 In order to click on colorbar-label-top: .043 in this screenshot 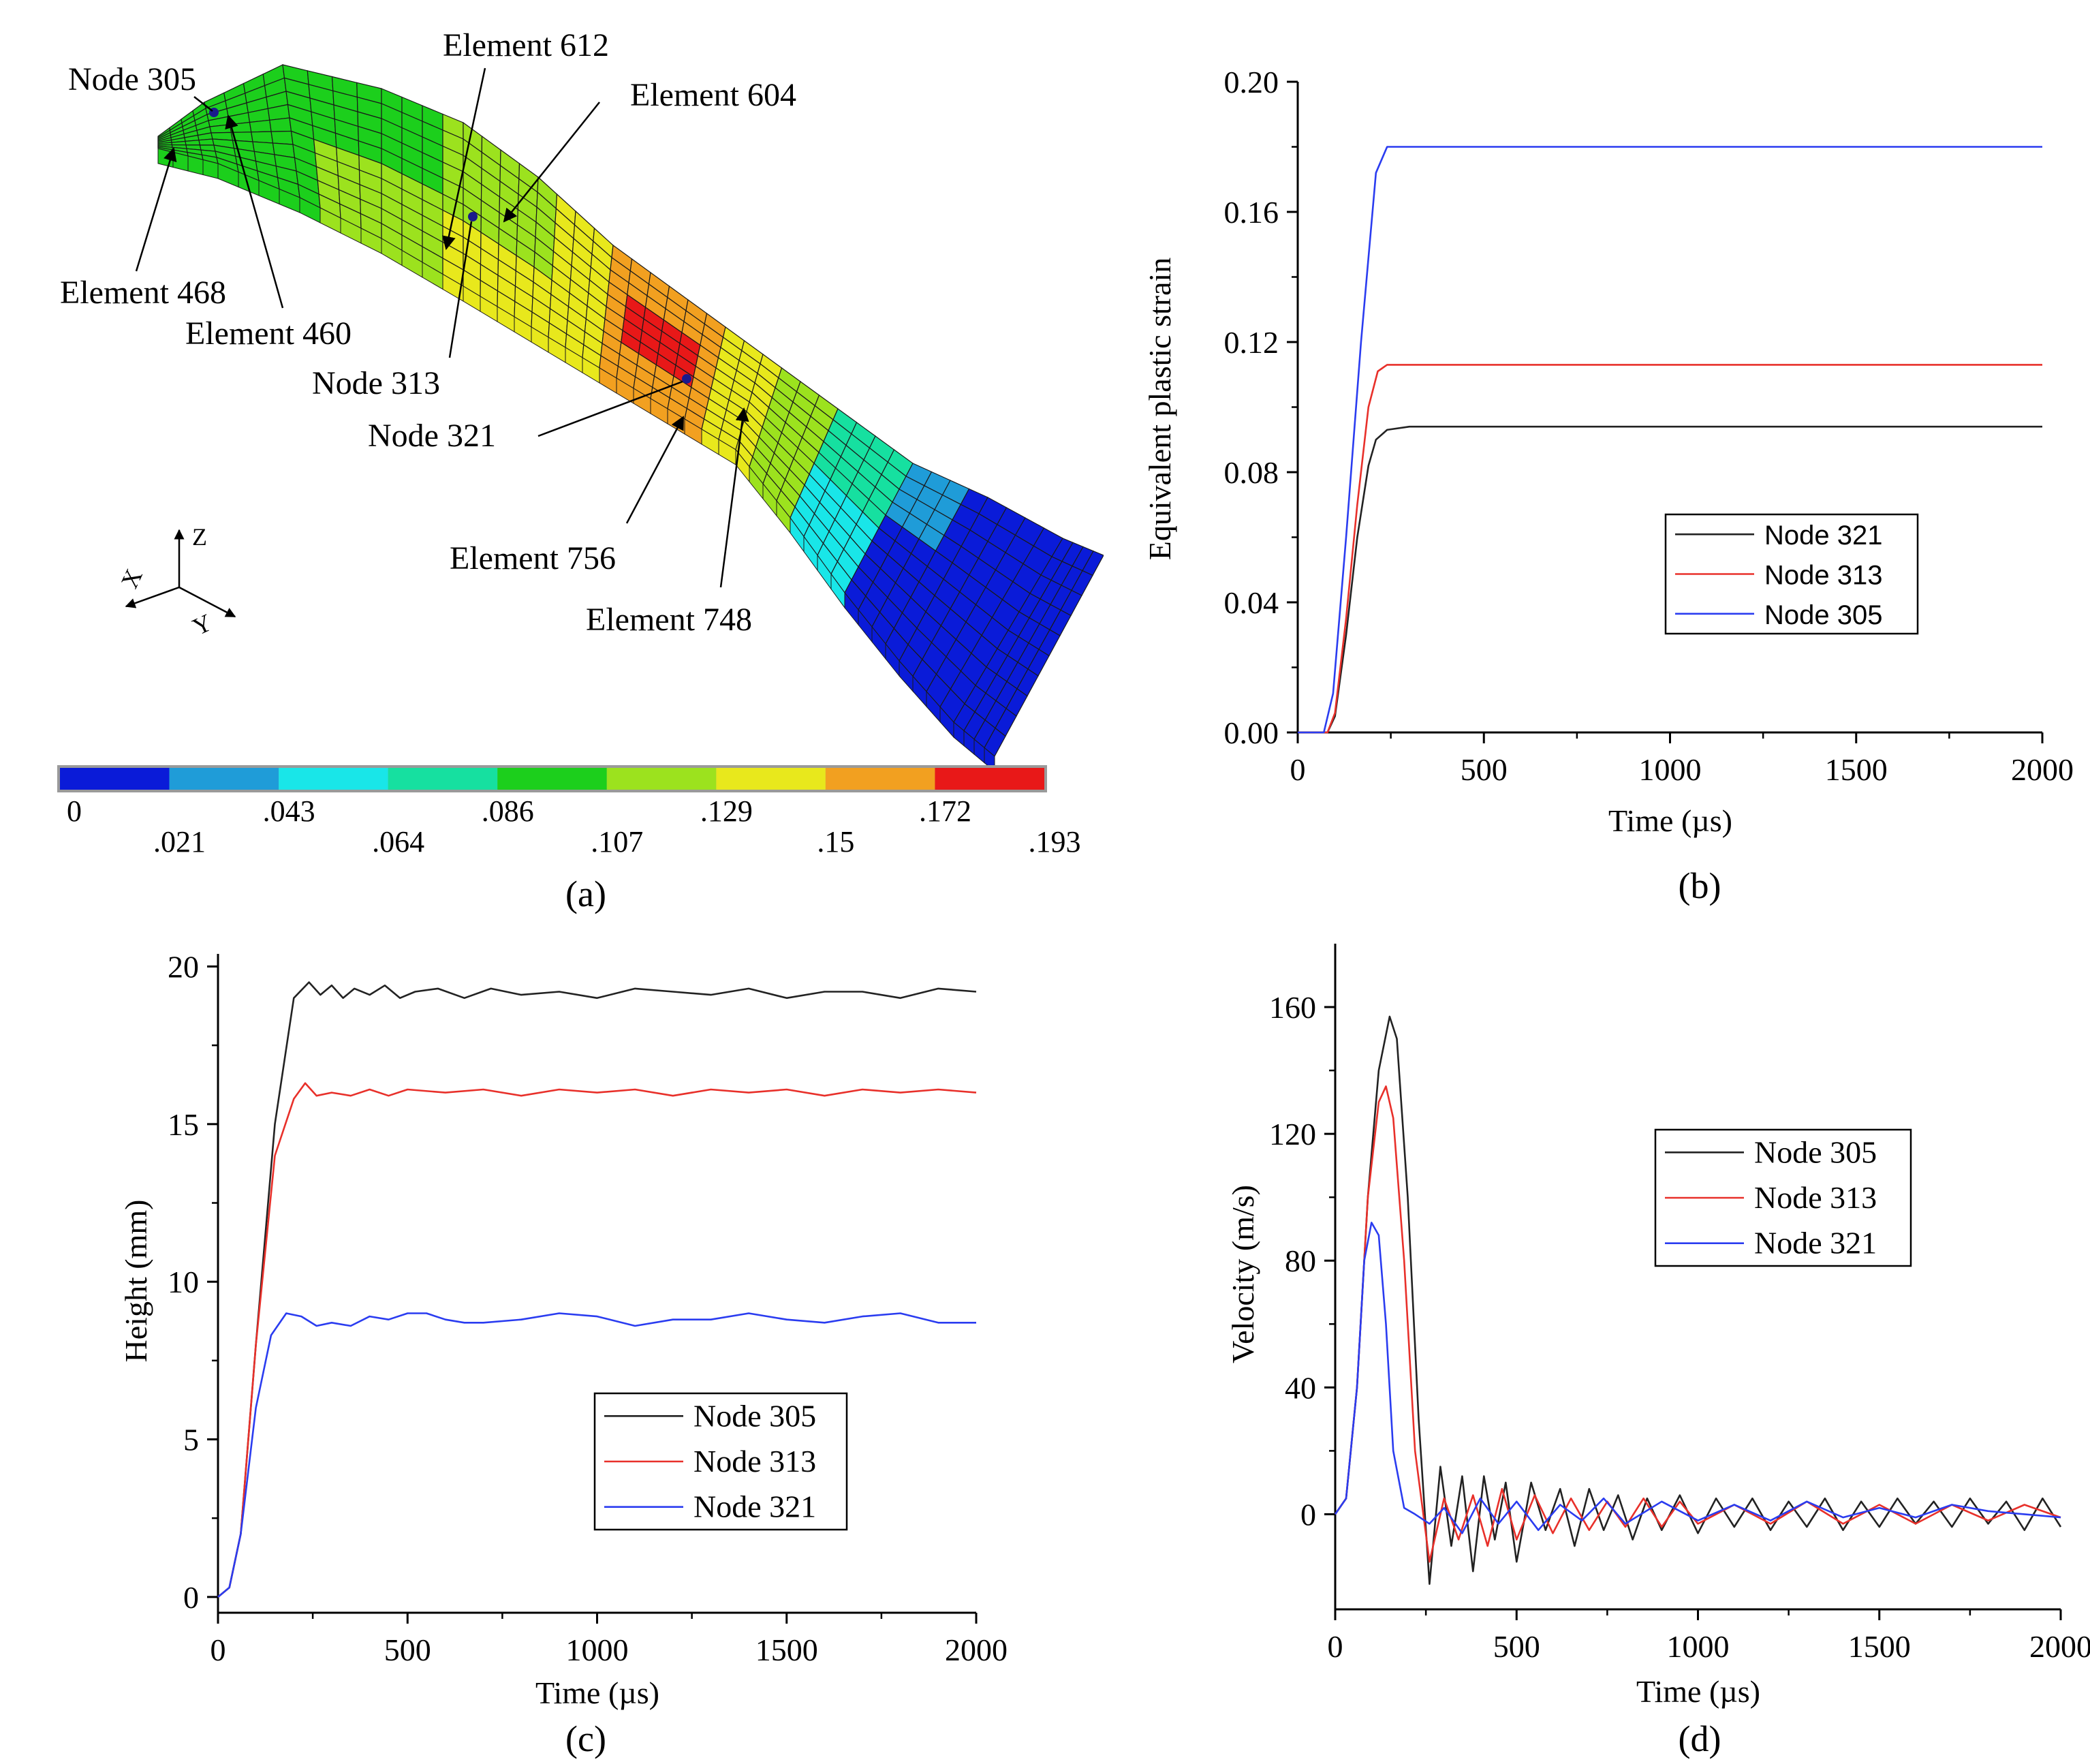, I will do `click(289, 811)`.